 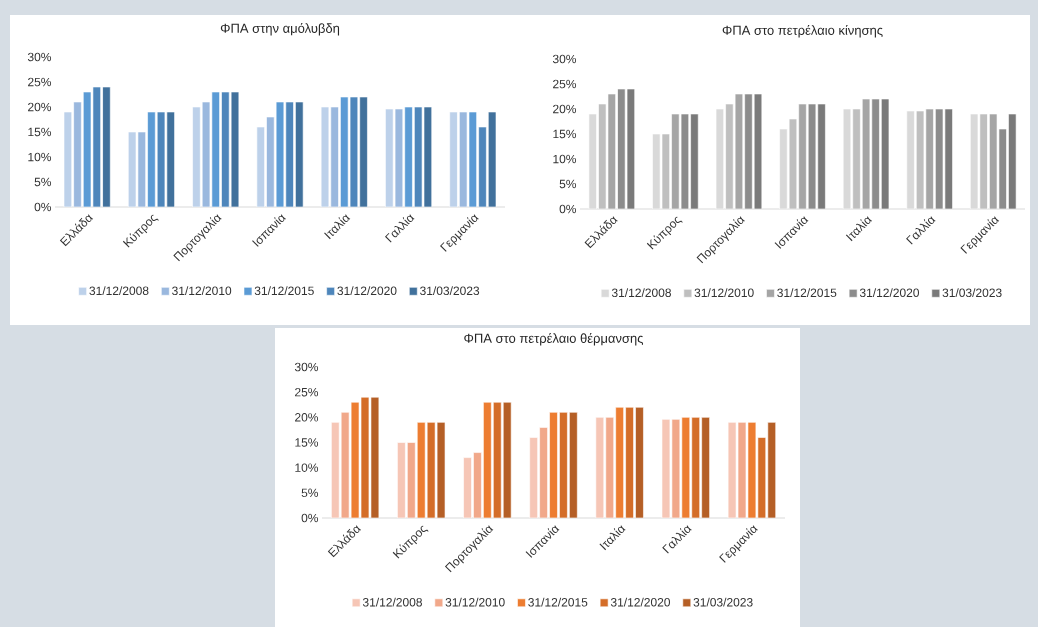 I want to click on chart-title: ΦΠΑ στο πετρέλαιο κίνησης, so click(x=802, y=31).